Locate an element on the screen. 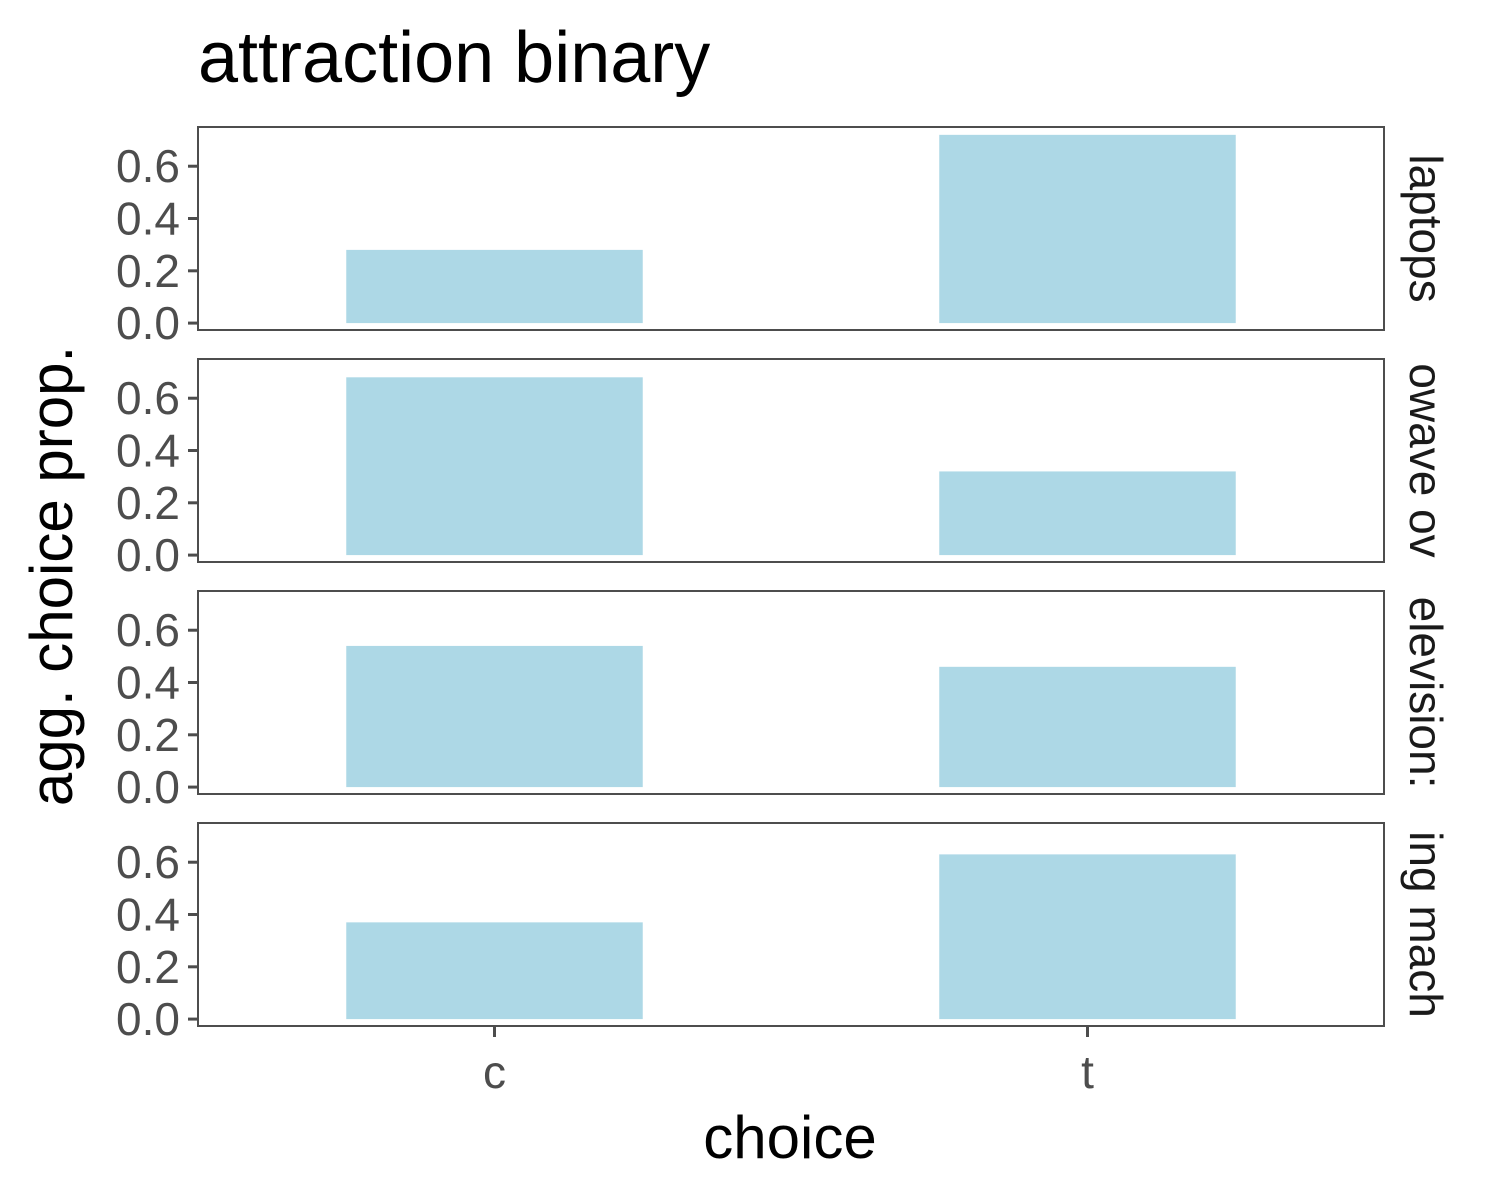 The width and height of the screenshot is (1500, 1200). x-tick-label-c: c is located at coordinates (494, 1072).